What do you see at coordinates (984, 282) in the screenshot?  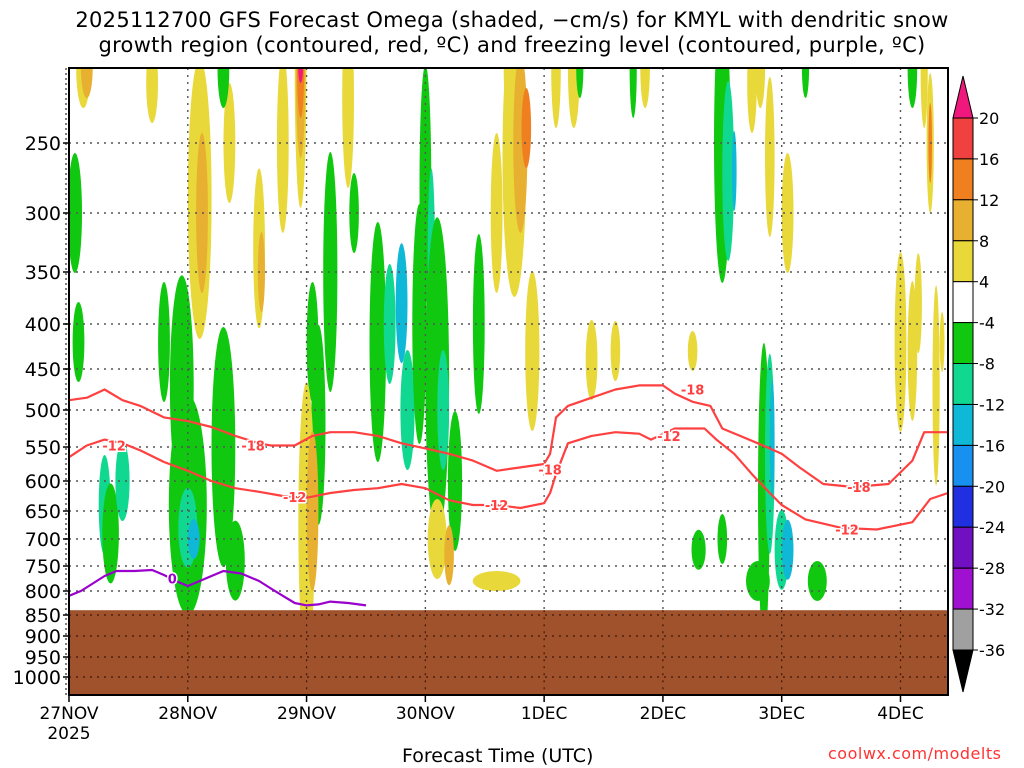 I see `colorbar-label: 4` at bounding box center [984, 282].